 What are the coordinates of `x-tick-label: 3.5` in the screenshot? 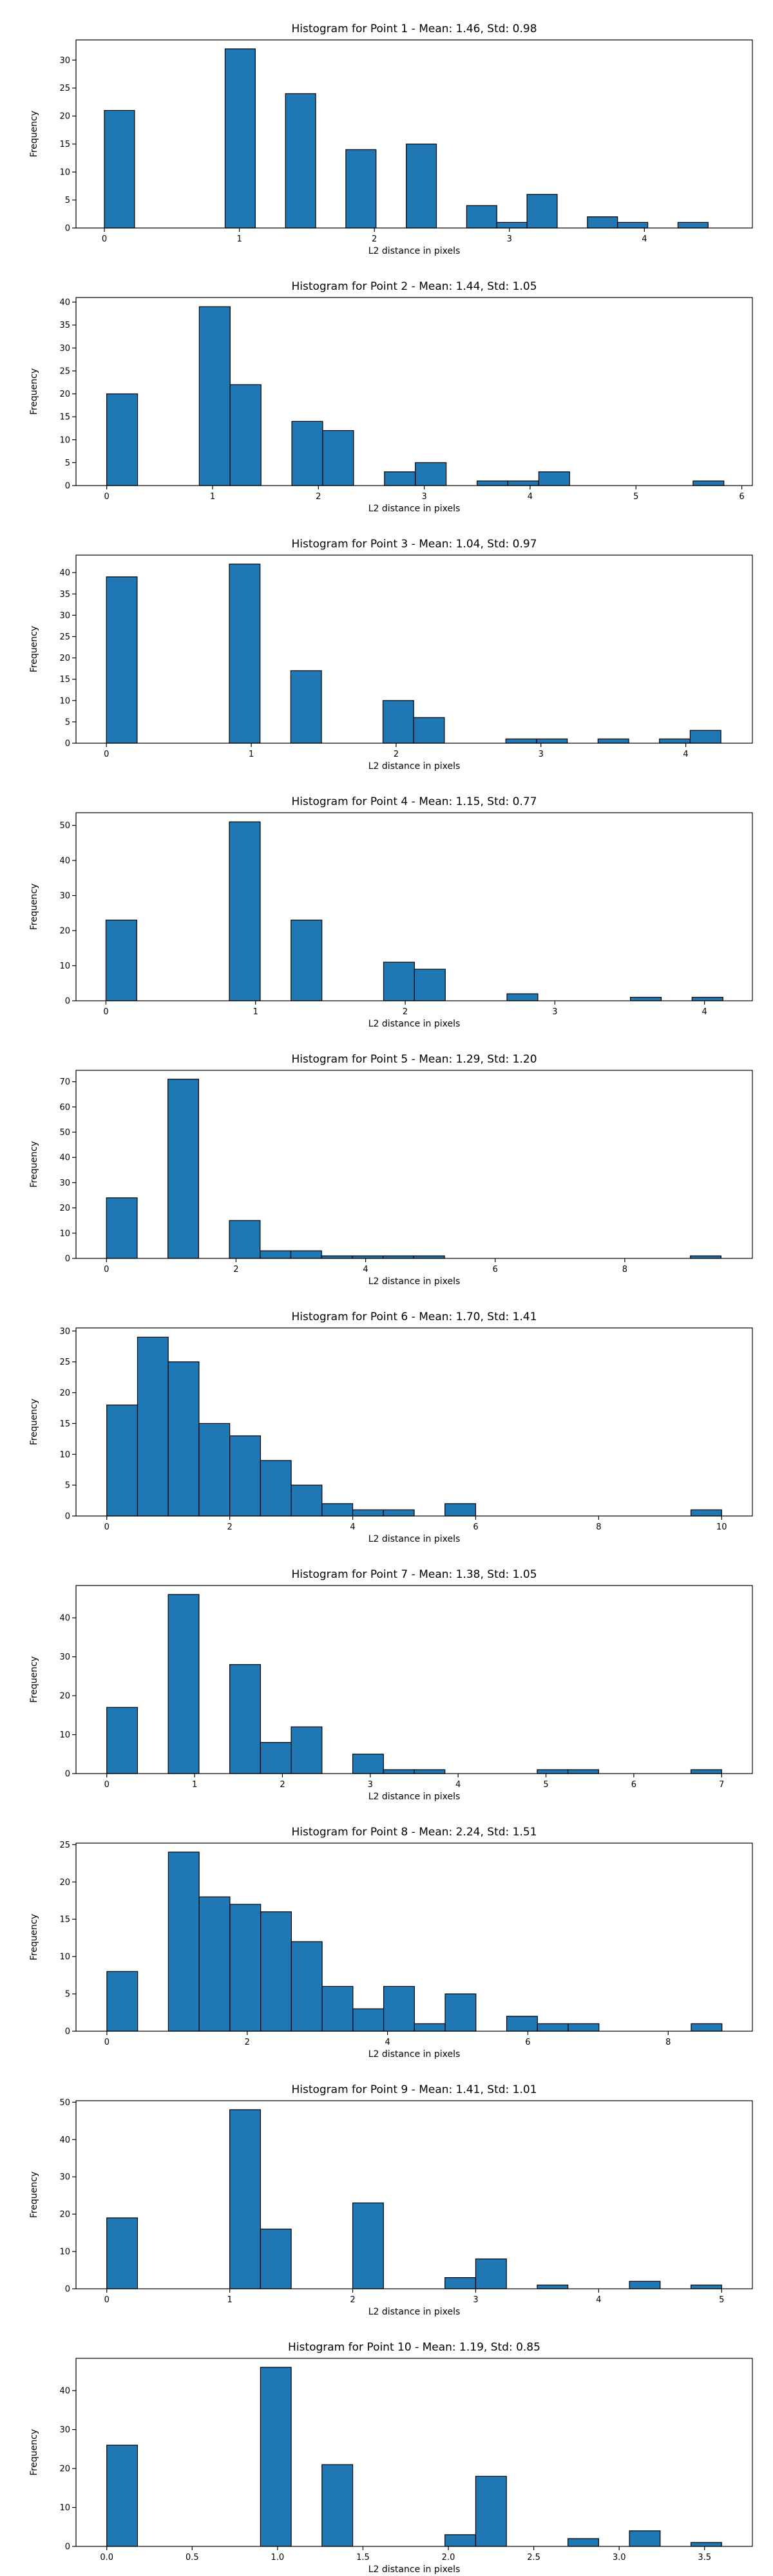 It's located at (704, 2557).